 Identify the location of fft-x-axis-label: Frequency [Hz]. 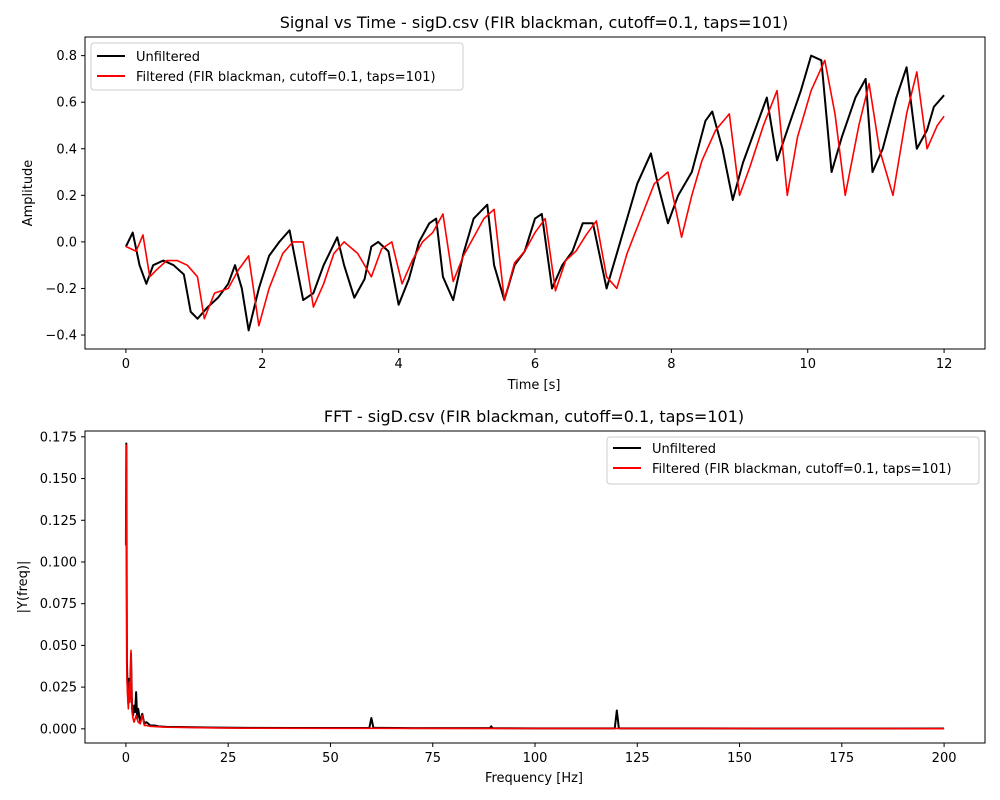
(534, 778).